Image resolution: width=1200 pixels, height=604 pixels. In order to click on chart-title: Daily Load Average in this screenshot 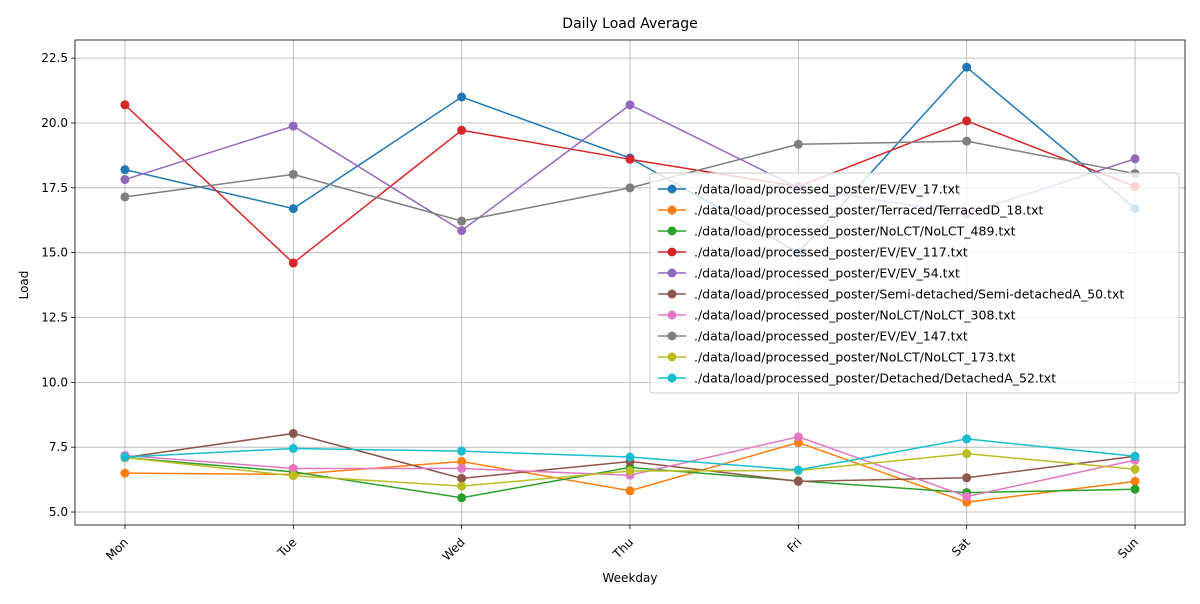, I will do `click(629, 24)`.